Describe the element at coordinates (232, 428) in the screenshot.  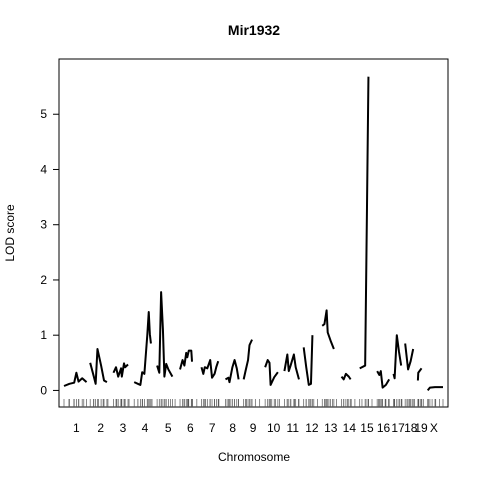
I see `chromosome-label: 8` at that location.